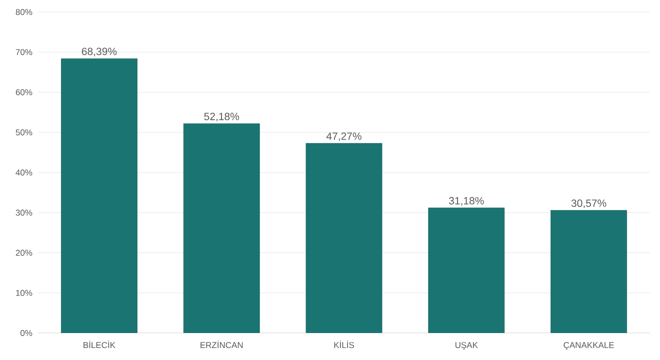  What do you see at coordinates (100, 344) in the screenshot?
I see `x-tick-label: BİLECİK` at bounding box center [100, 344].